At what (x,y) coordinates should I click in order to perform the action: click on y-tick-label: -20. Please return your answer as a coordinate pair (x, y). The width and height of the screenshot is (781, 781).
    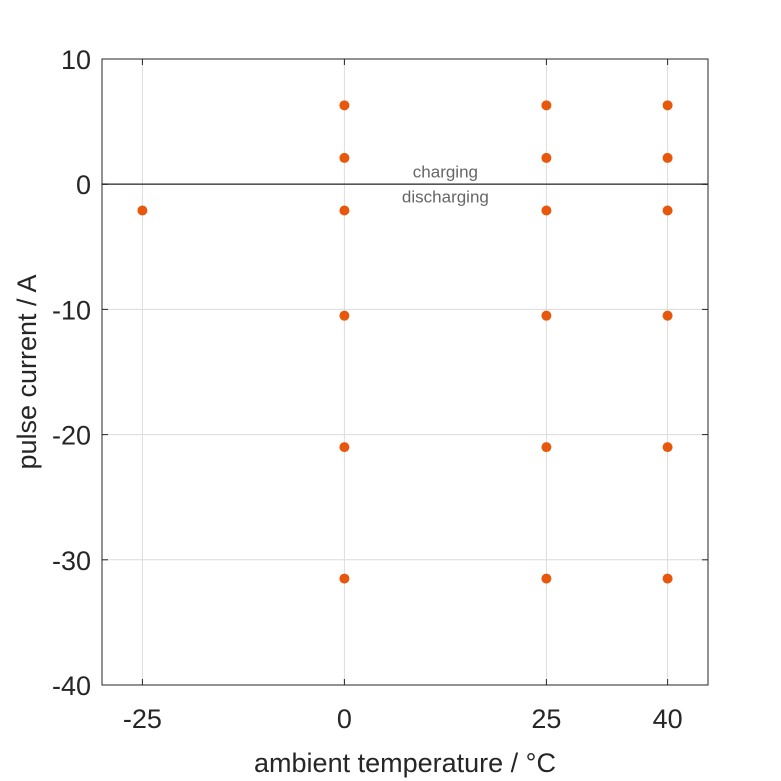
    Looking at the image, I should click on (71, 436).